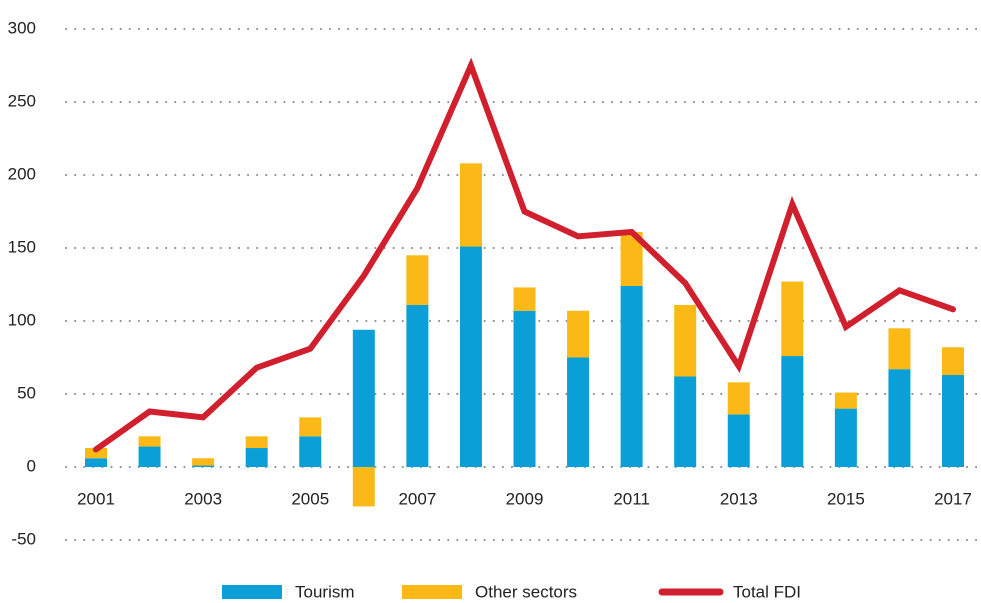 This screenshot has height=603, width=981. Describe the element at coordinates (23, 538) in the screenshot. I see `y-tick-label: -50` at that location.